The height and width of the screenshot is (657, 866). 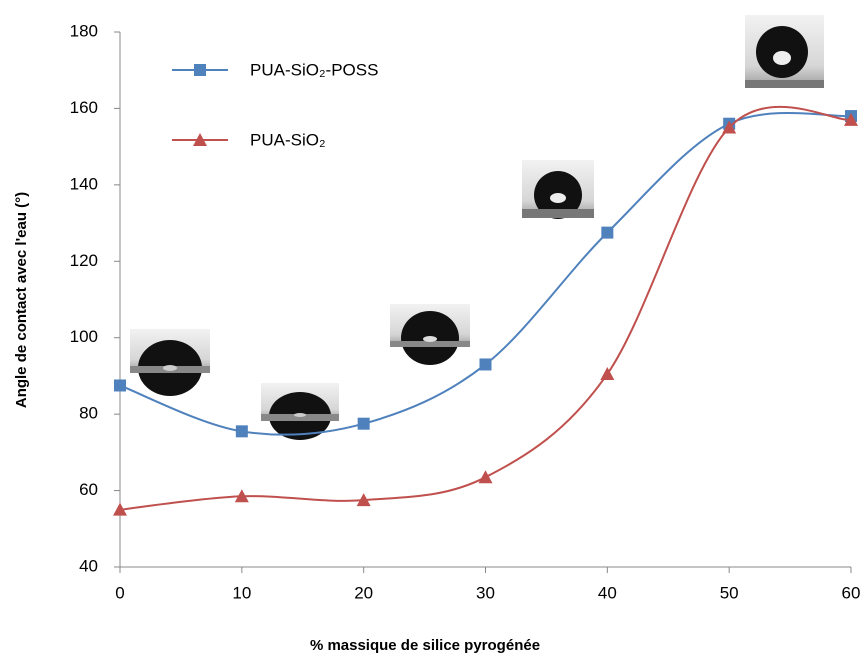 What do you see at coordinates (21, 300) in the screenshot?
I see `y-axis-title: Angle de contact avec l'eau (°)` at bounding box center [21, 300].